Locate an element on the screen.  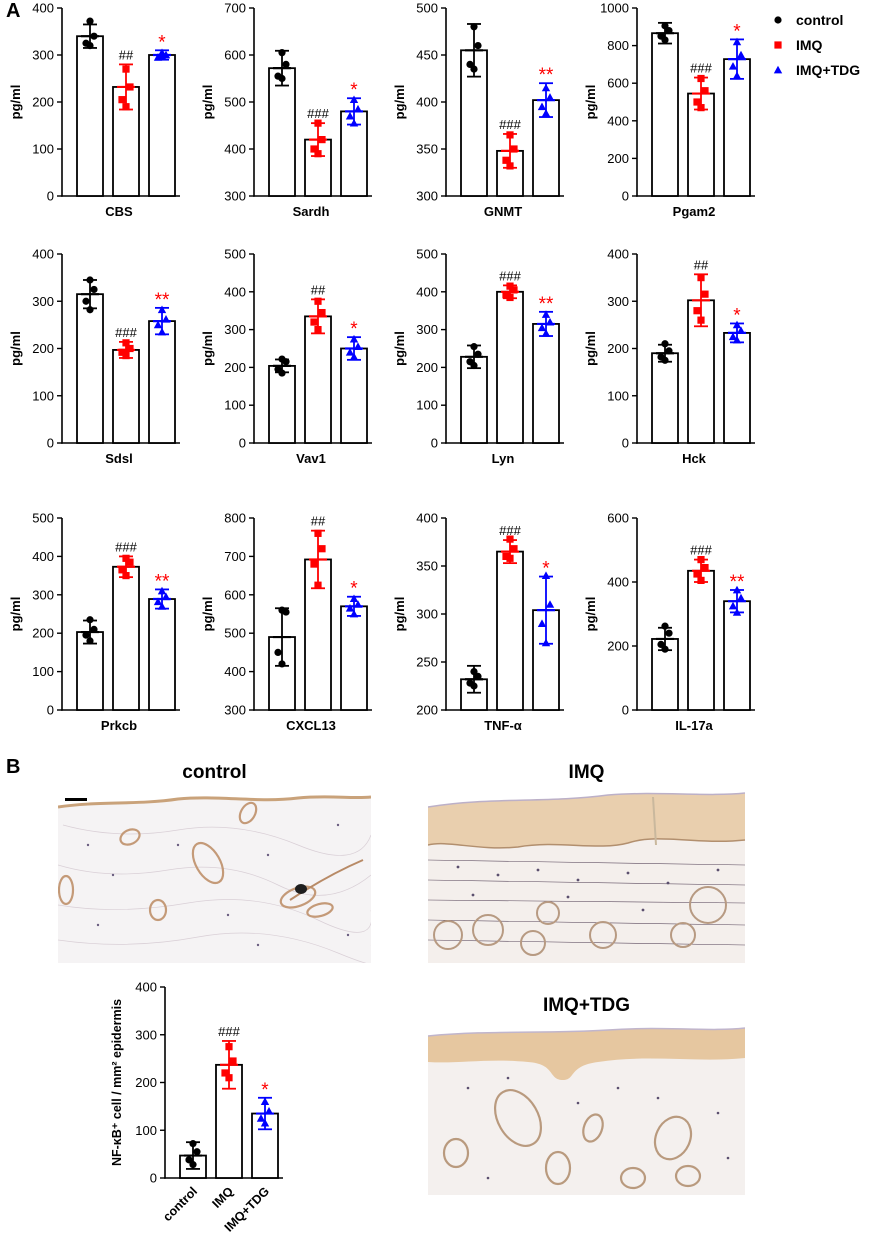
bar-chart-vav1: 0 100 200 300 400 500 pg/ml Vav1 ## * is located at coordinates (286, 356).